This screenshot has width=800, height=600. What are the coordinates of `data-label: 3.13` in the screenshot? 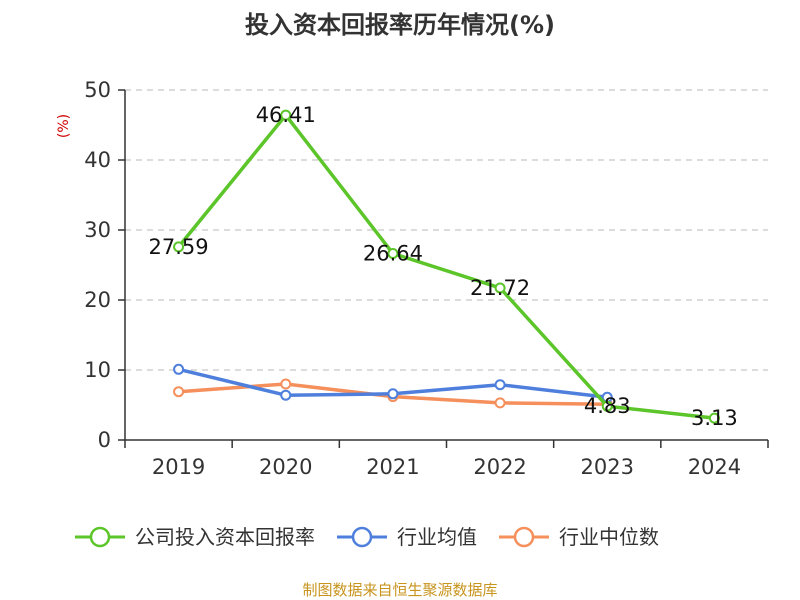 It's located at (714, 418).